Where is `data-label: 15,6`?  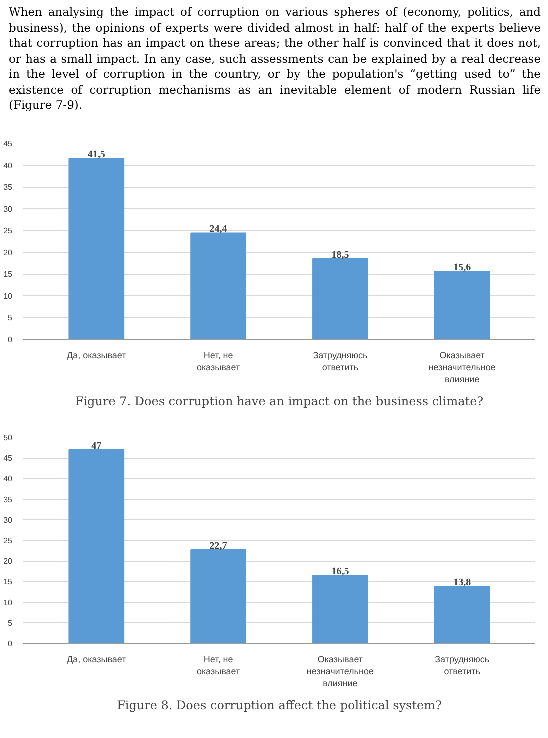
data-label: 15,6 is located at coordinates (463, 268).